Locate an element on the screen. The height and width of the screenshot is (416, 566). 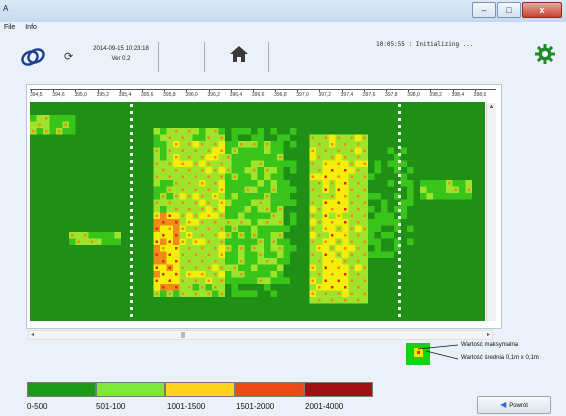
scroll-thumb is located at coordinates (183, 335).